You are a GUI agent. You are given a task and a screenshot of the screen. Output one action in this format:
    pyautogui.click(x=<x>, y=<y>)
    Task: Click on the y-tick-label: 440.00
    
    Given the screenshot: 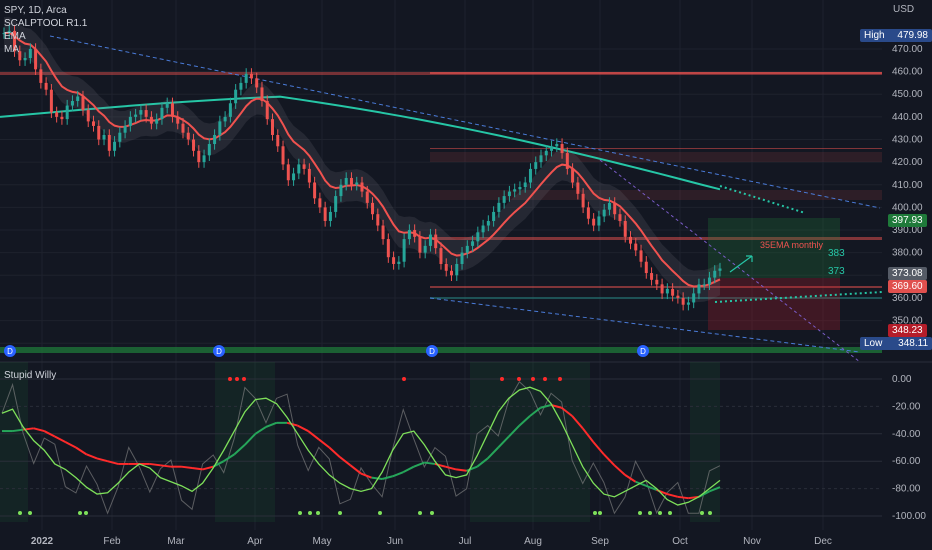 What is the action you would take?
    pyautogui.click(x=907, y=117)
    